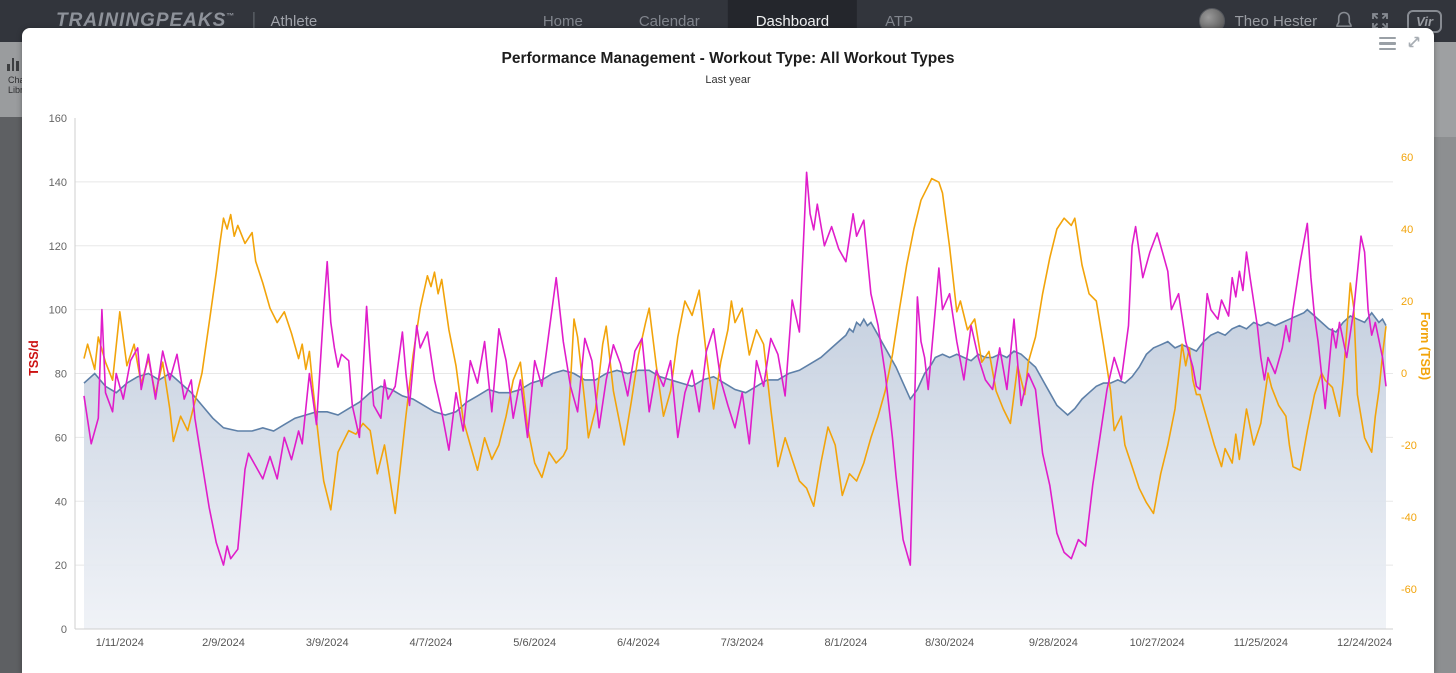 The width and height of the screenshot is (1456, 673). What do you see at coordinates (58, 119) in the screenshot?
I see `left-axis-tick: 160` at bounding box center [58, 119].